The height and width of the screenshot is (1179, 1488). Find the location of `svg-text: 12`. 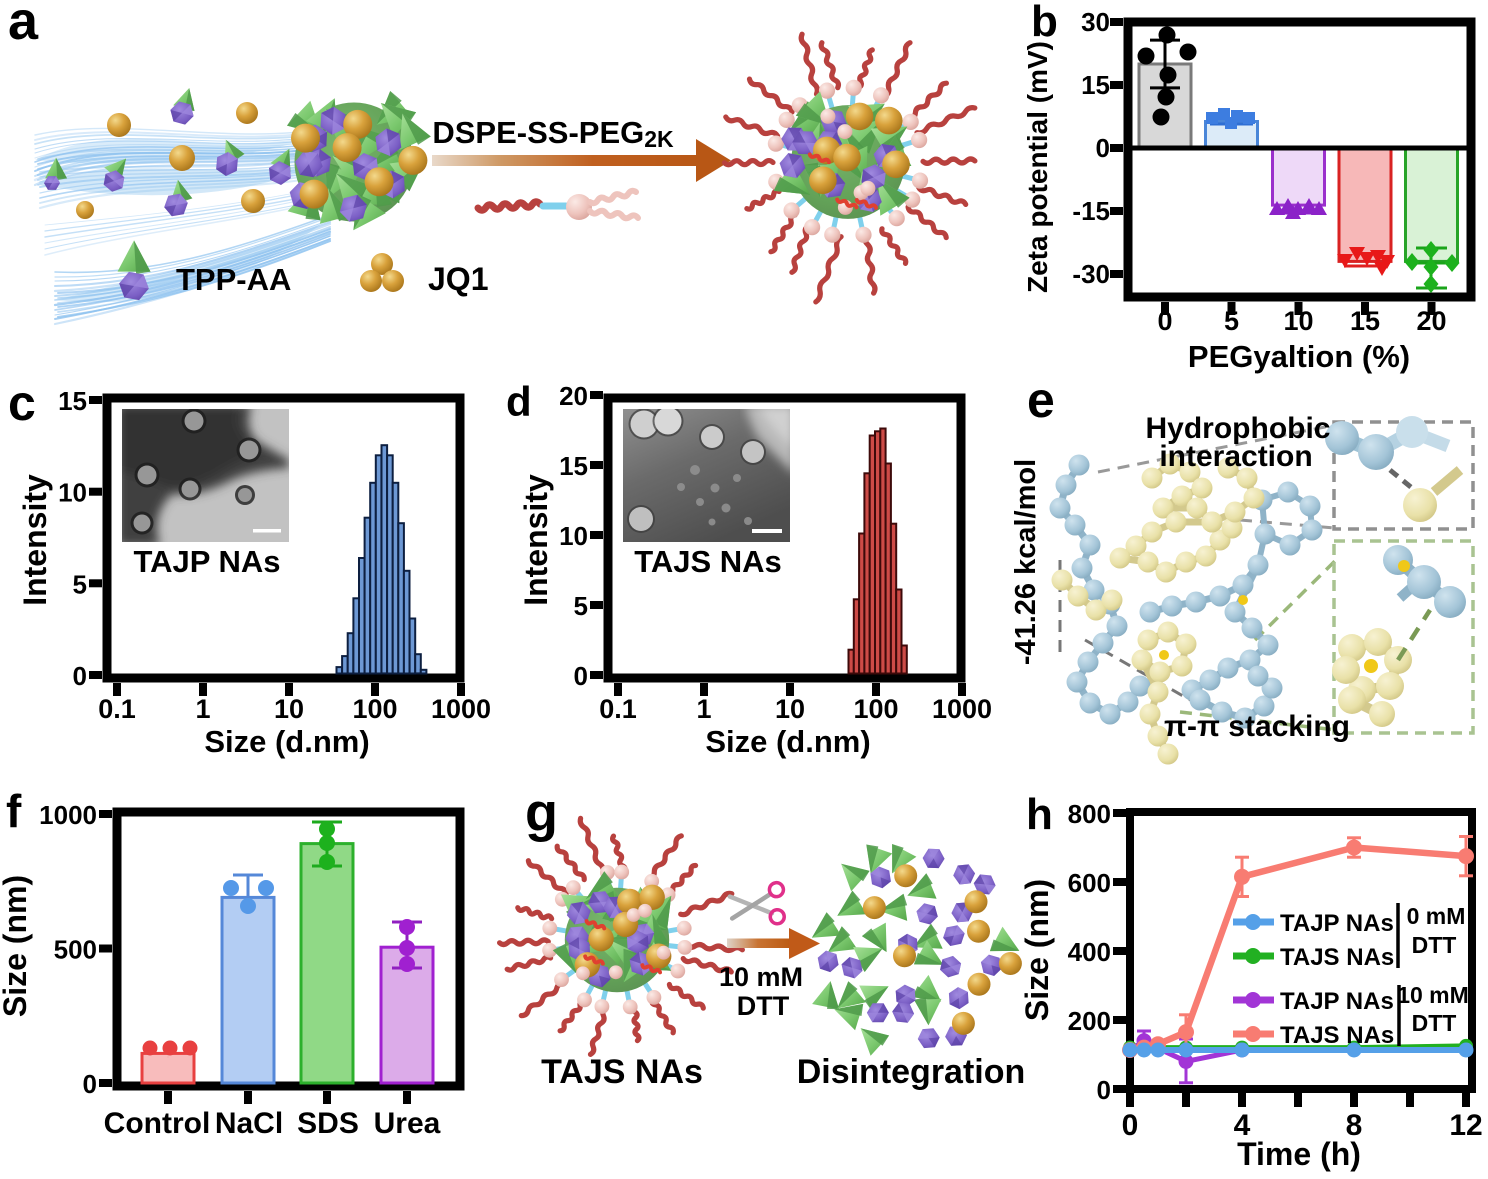

svg-text: 12 is located at coordinates (1465, 1125).